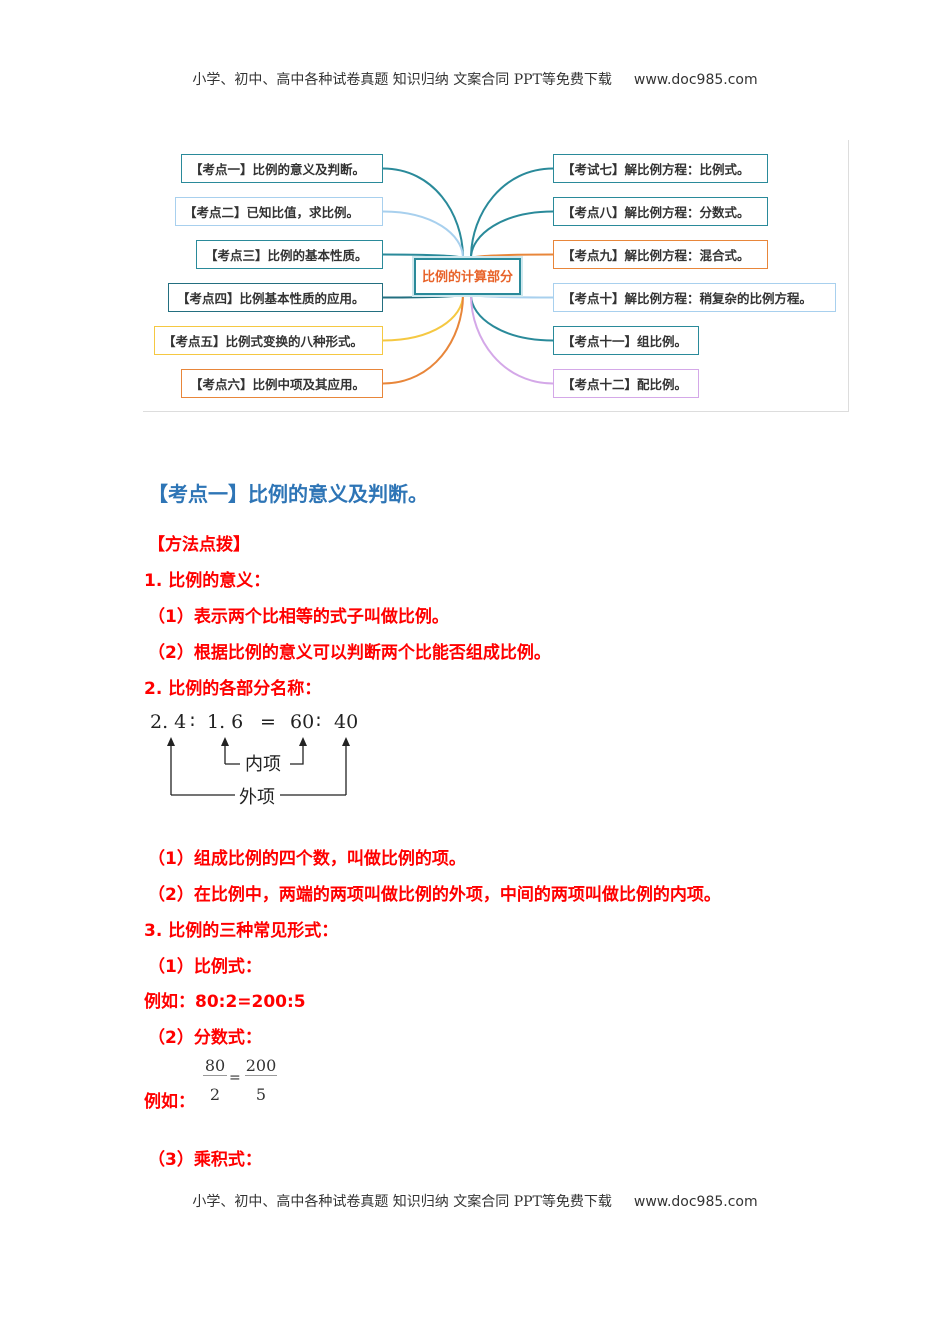 Image resolution: width=950 pixels, height=1344 pixels. Describe the element at coordinates (402, 1202) in the screenshot. I see `footer-text: 小学、初中、高中各种试卷真题 知识归纳 文案合同 PPT等免费下载` at that location.